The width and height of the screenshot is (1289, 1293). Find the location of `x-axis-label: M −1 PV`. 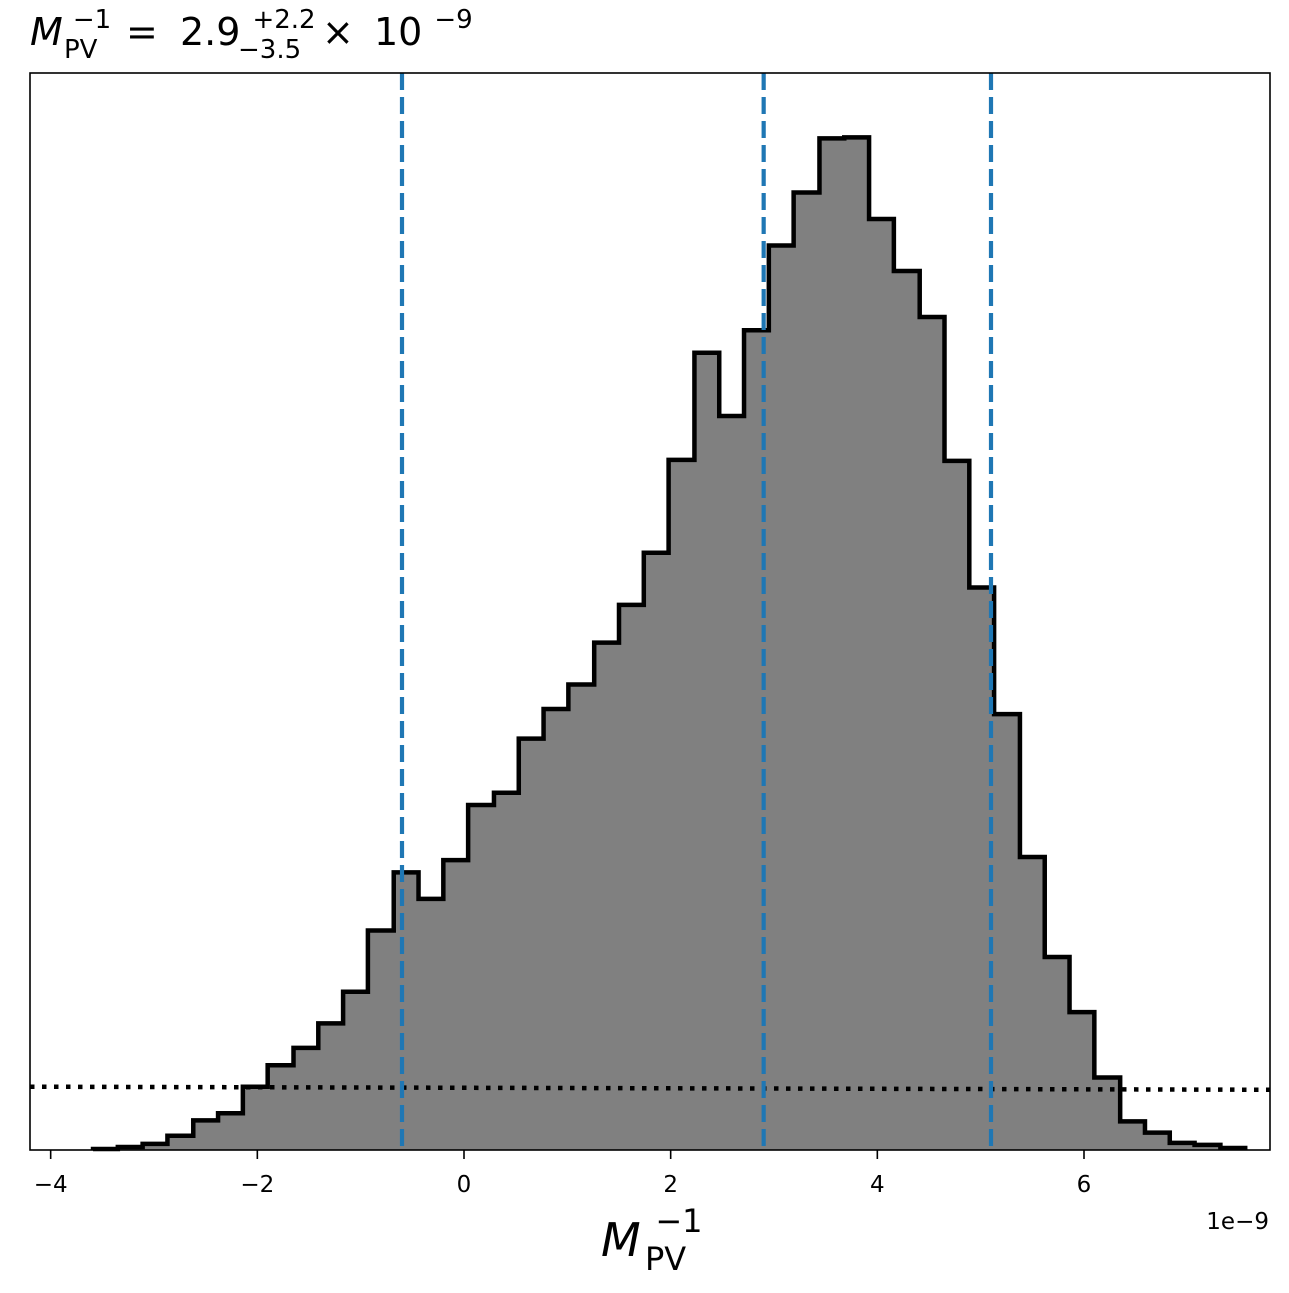

x-axis-label: M −1 PV is located at coordinates (659, 1233).